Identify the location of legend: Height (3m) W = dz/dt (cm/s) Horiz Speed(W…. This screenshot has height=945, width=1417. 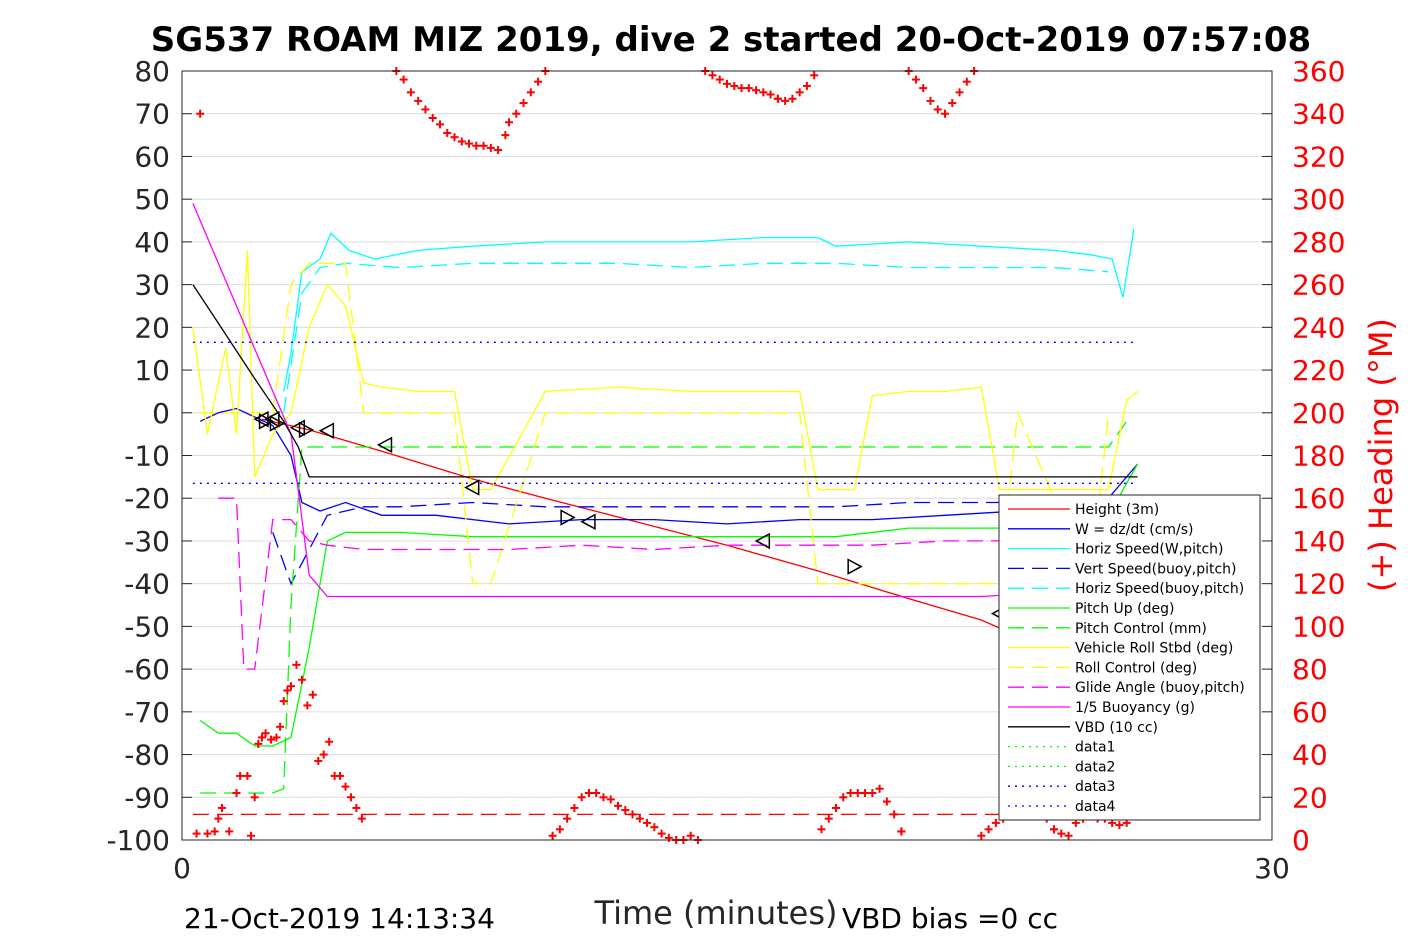
(1129, 657).